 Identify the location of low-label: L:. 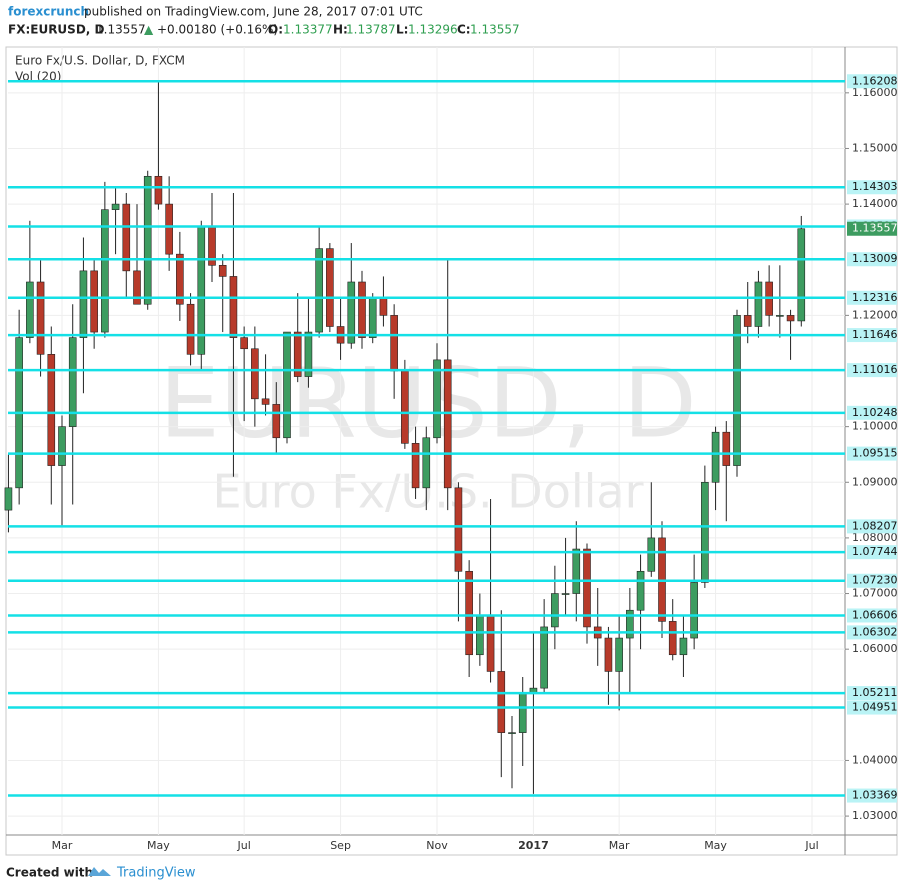
(402, 30).